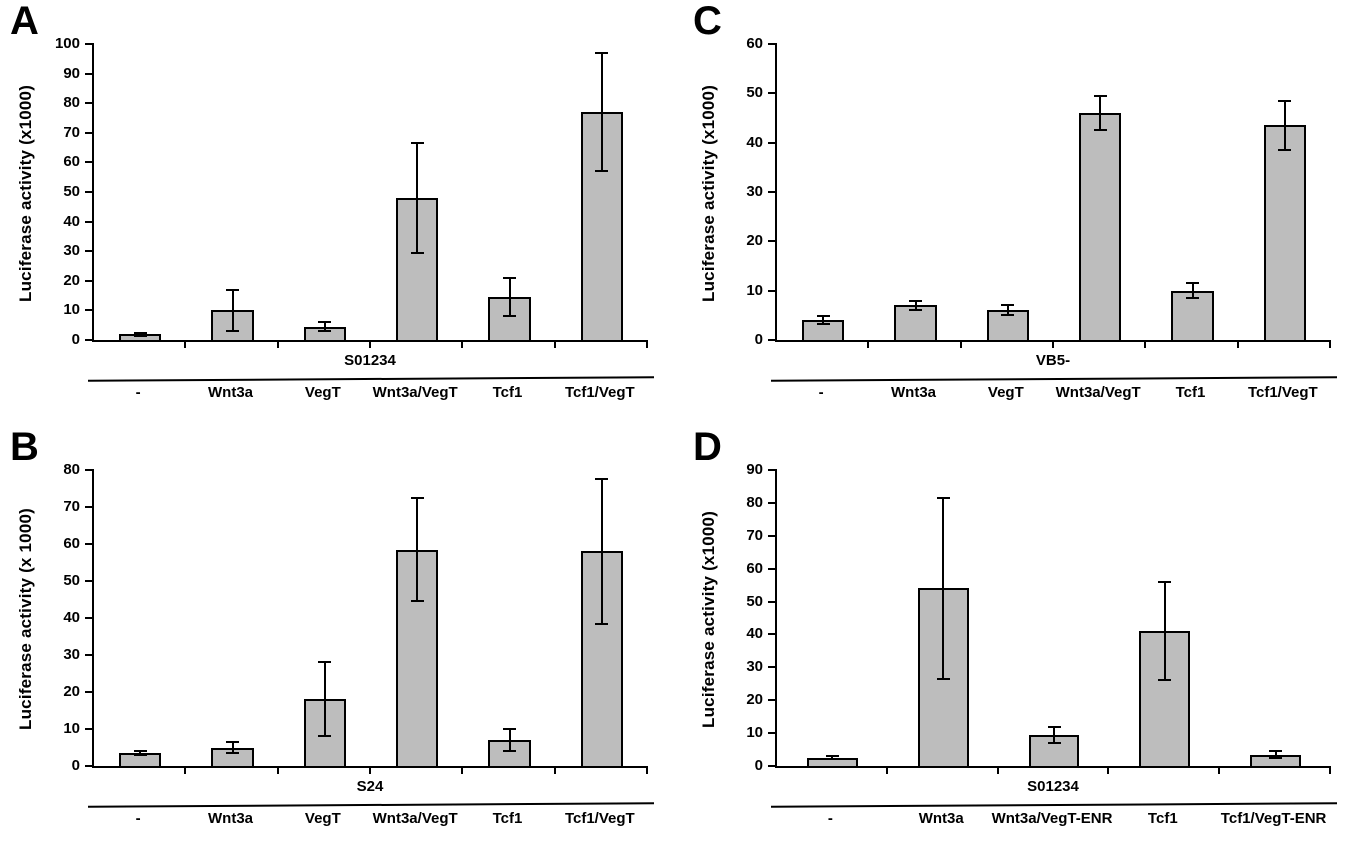 This screenshot has height=852, width=1366. Describe the element at coordinates (707, 21) in the screenshot. I see `panel-letter: C` at that location.